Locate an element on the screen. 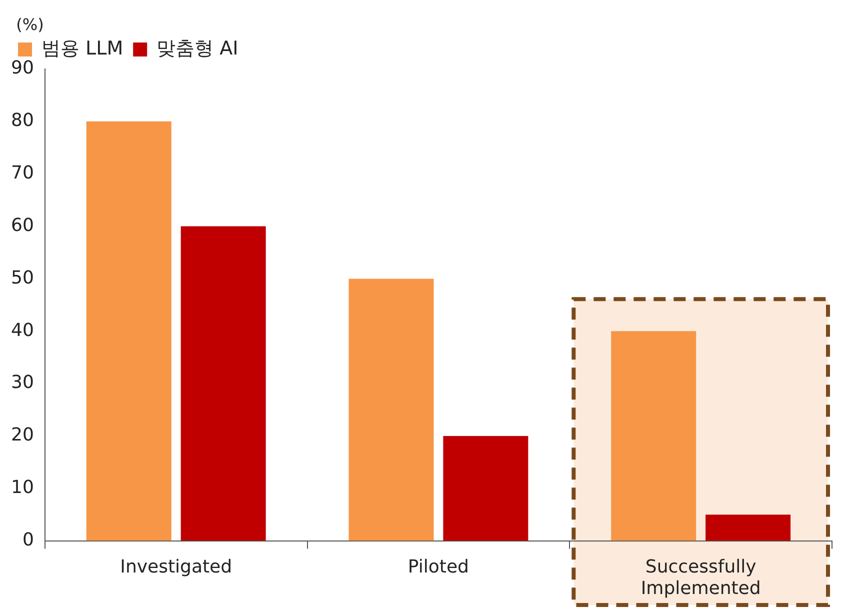  y-tick-label: 0 is located at coordinates (28, 539).